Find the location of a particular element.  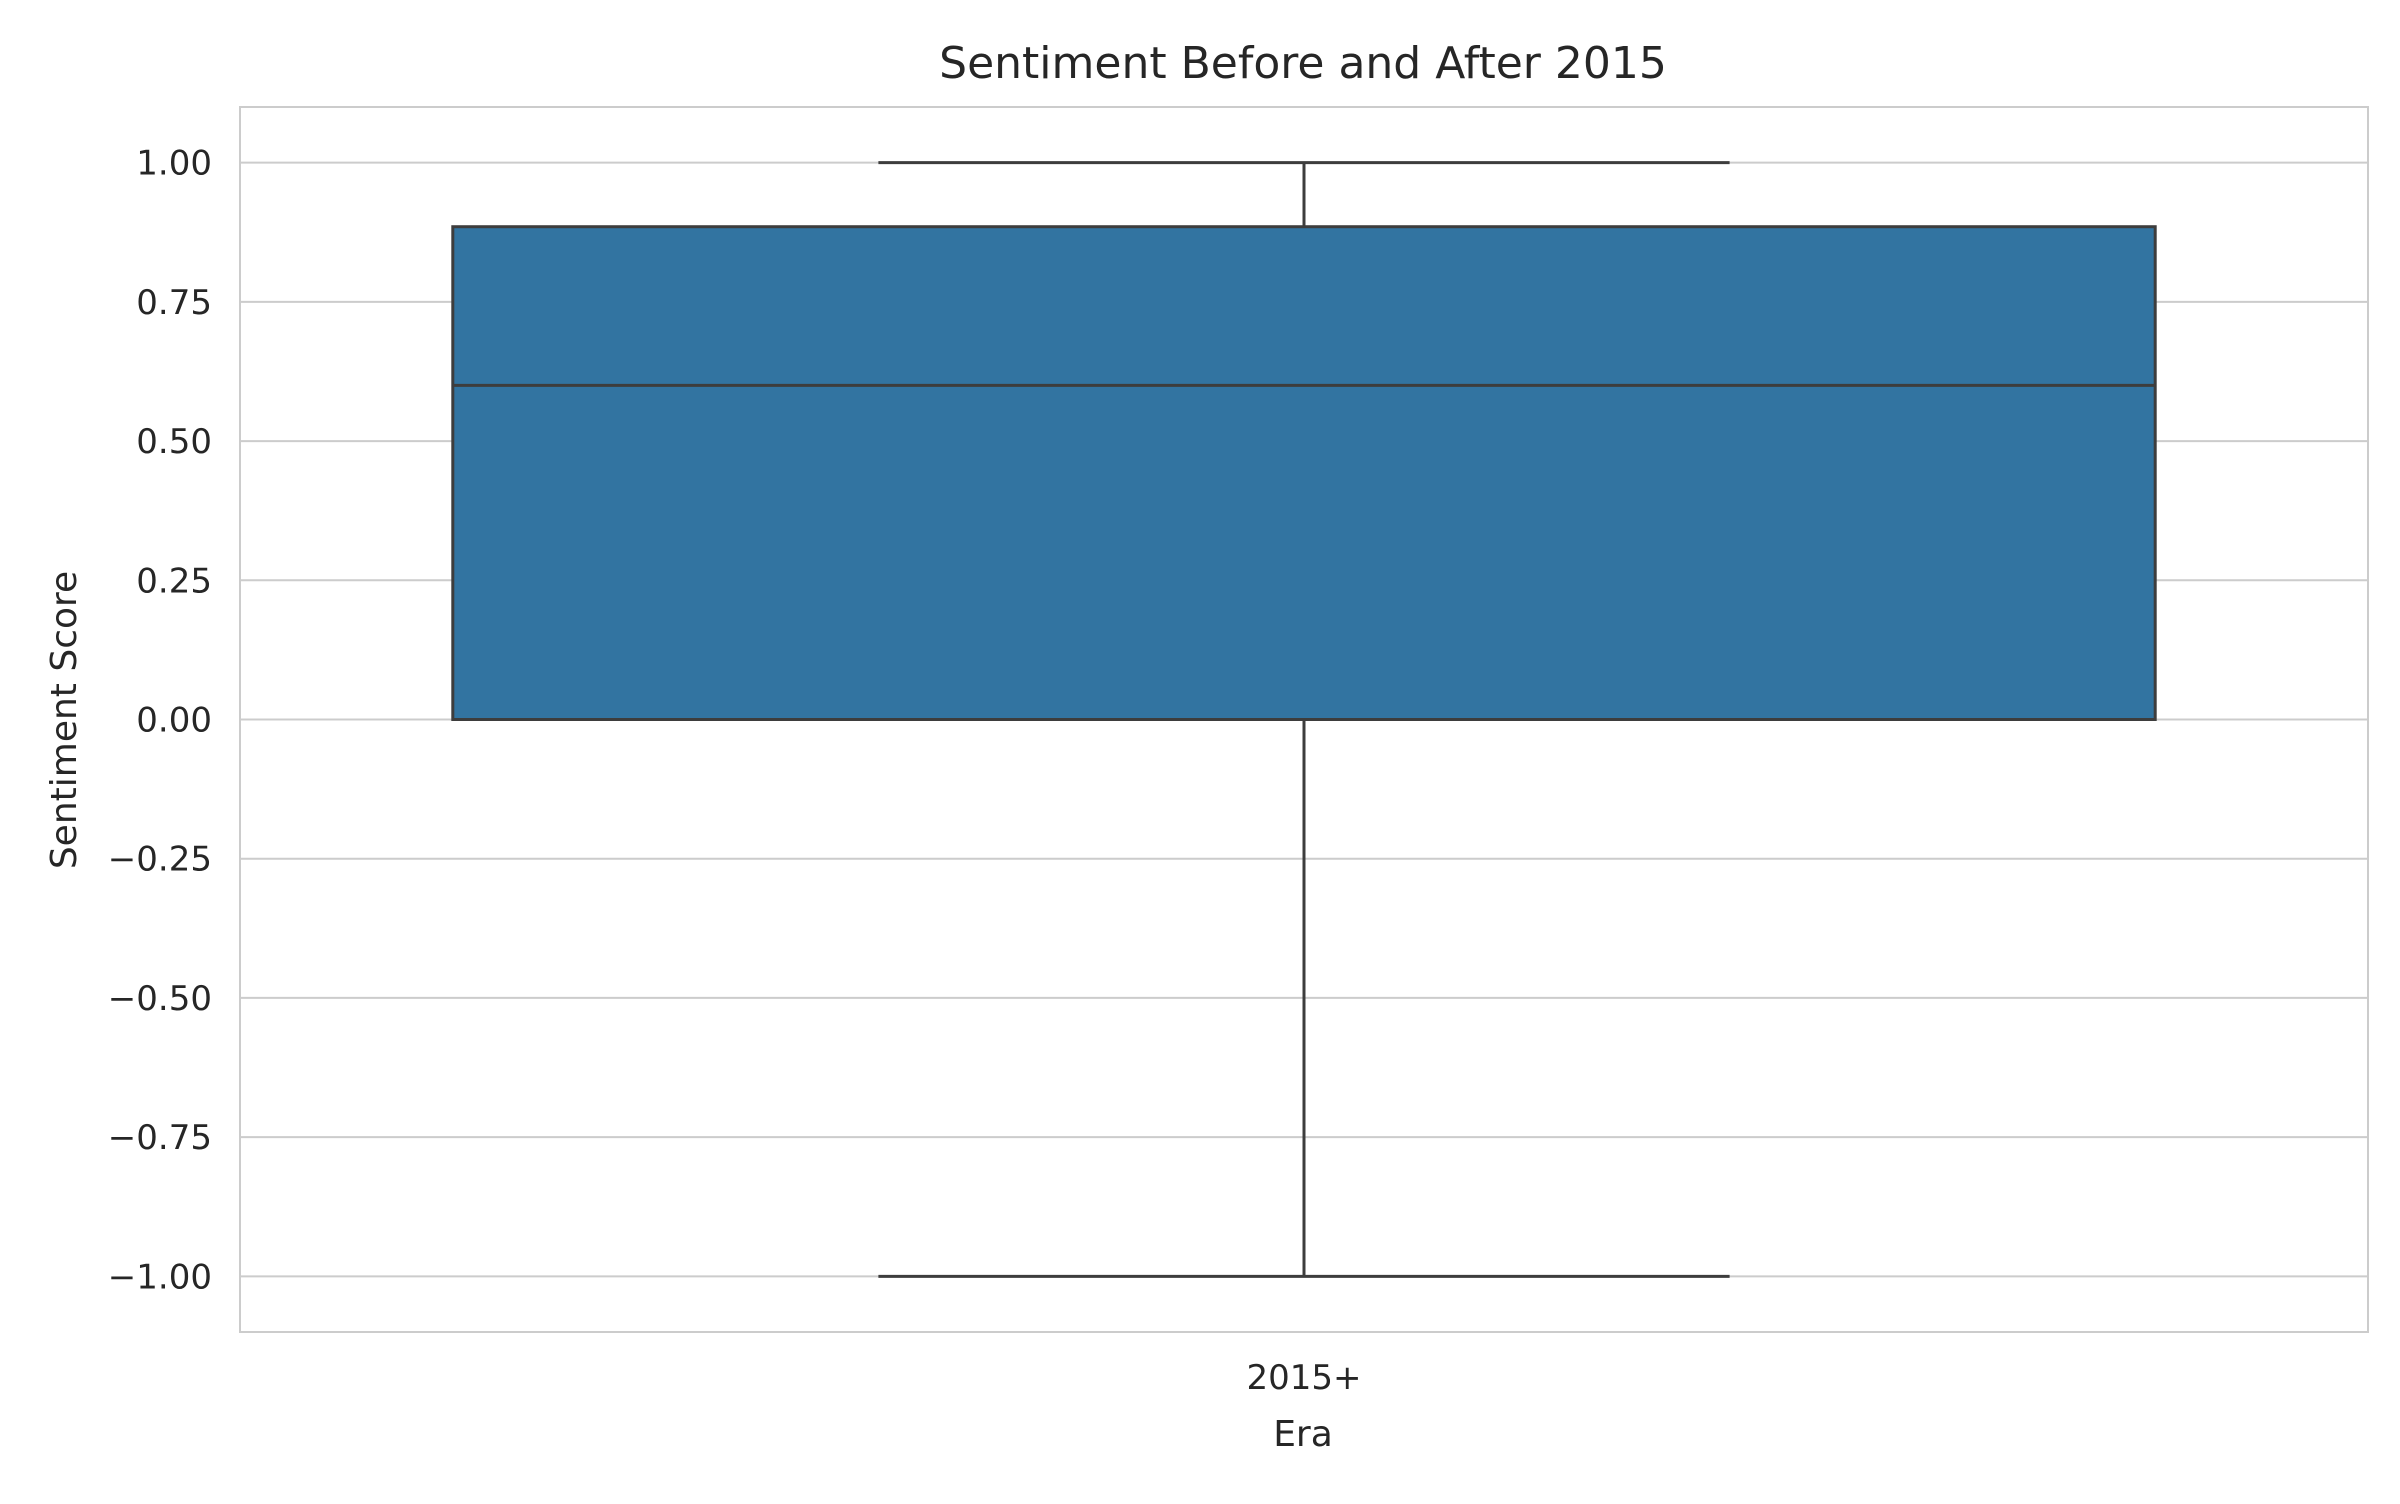

x-axis-label: Era is located at coordinates (1303, 1434).